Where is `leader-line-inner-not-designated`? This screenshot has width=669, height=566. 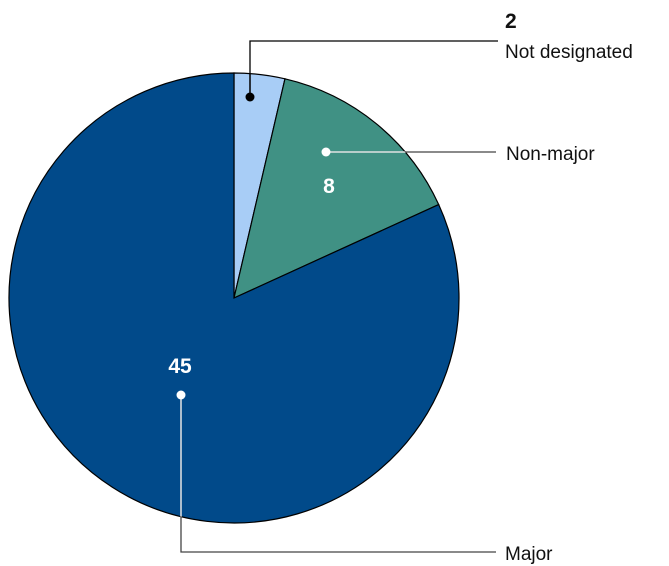
leader-line-inner-not-designated is located at coordinates (354, 85).